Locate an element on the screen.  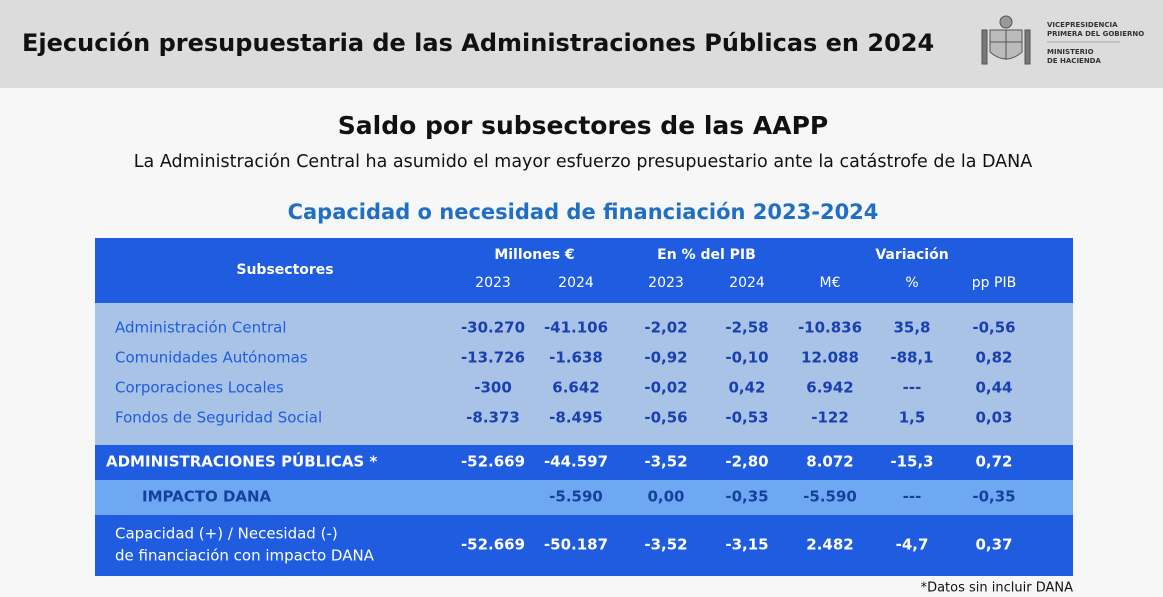
cell: -0,53 is located at coordinates (746, 418).